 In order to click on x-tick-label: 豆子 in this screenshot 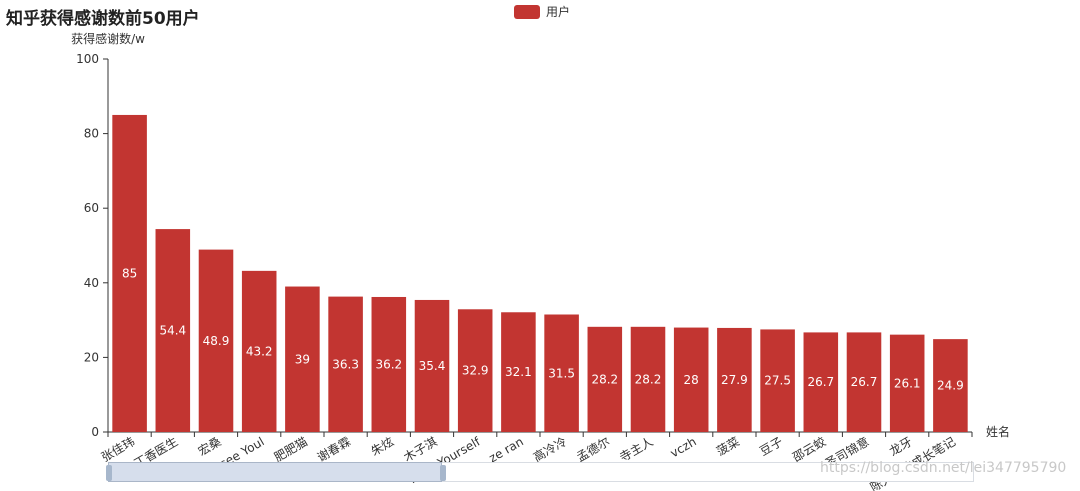, I will do `click(771, 446)`.